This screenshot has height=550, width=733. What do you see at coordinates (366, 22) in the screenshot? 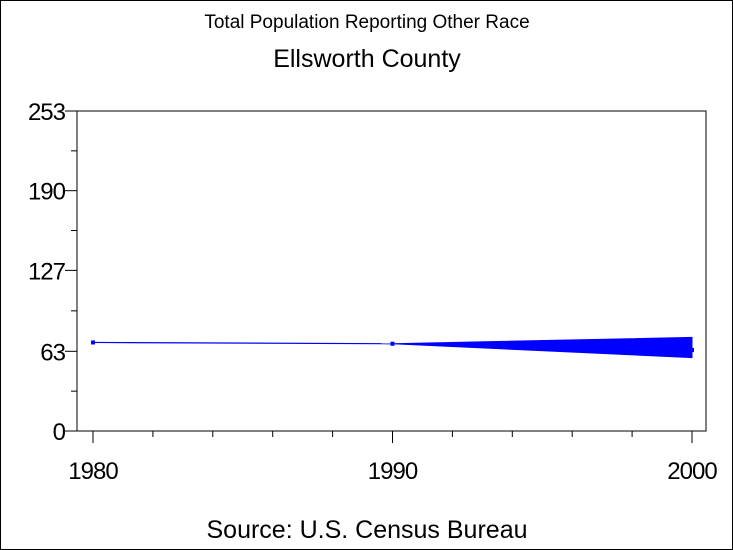
I see `chart-title: Total Population Reporting Other Race` at bounding box center [366, 22].